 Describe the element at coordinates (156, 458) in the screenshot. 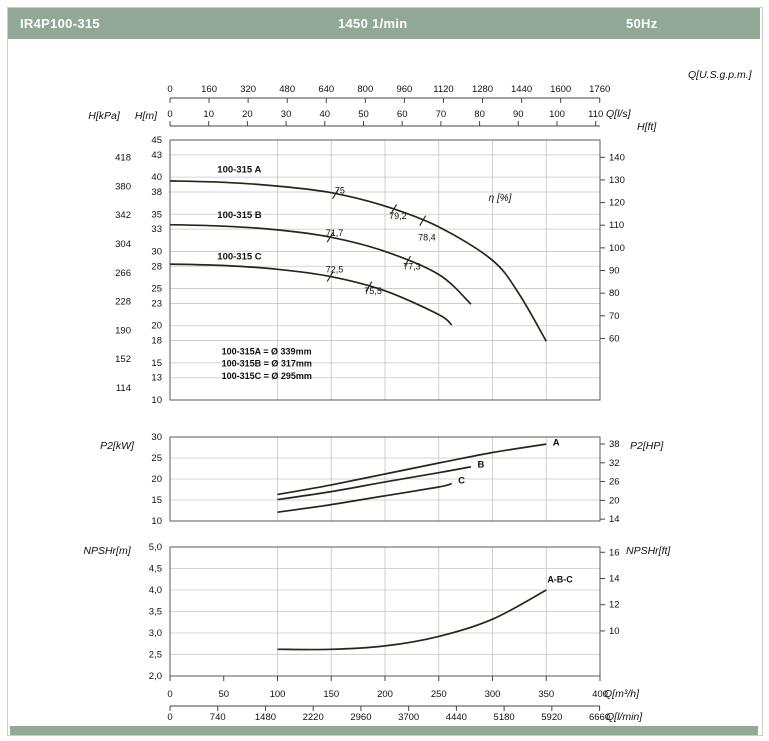

I see `p2-kw-tick-label: 25` at that location.